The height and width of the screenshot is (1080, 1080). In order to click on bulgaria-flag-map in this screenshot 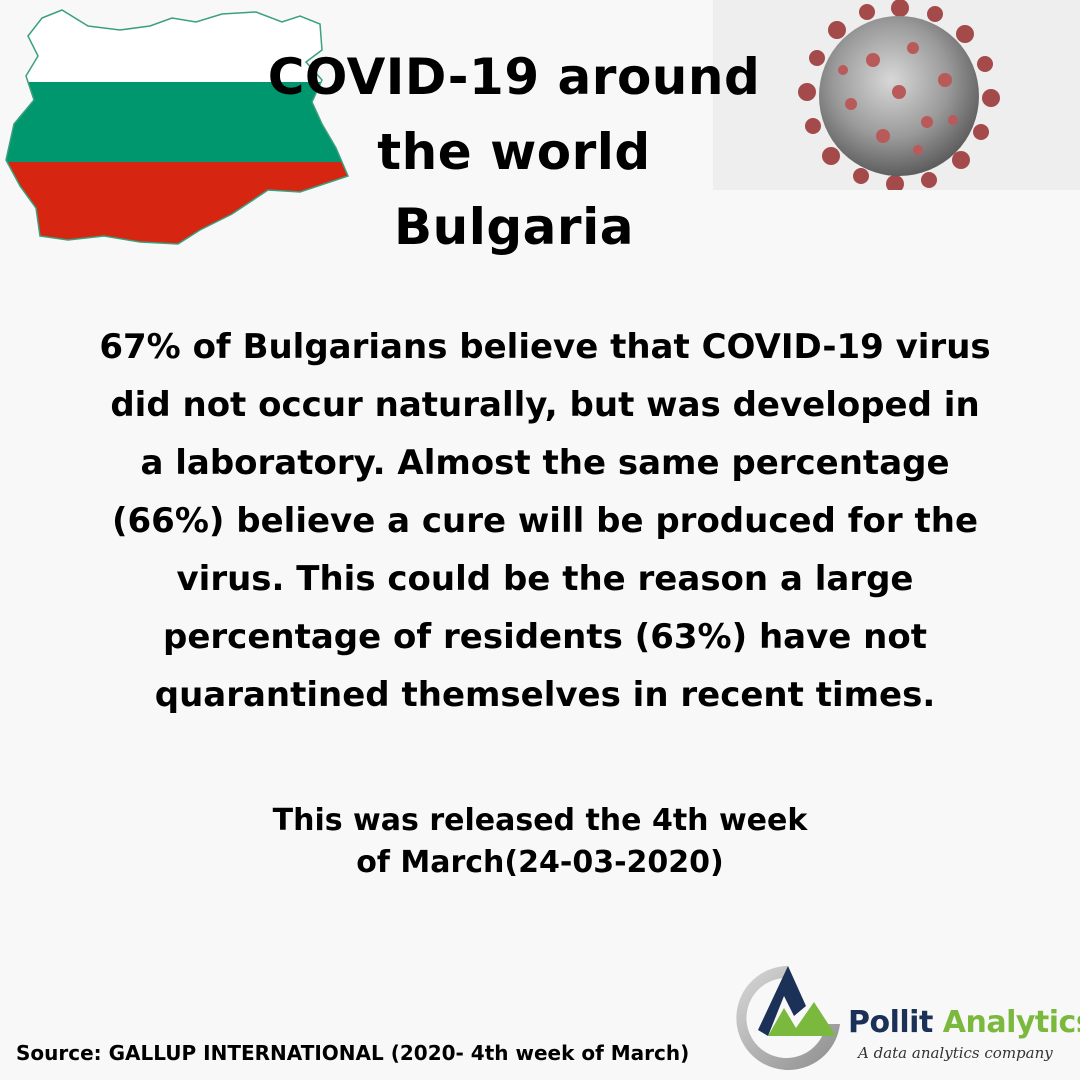, I will do `click(177, 127)`.